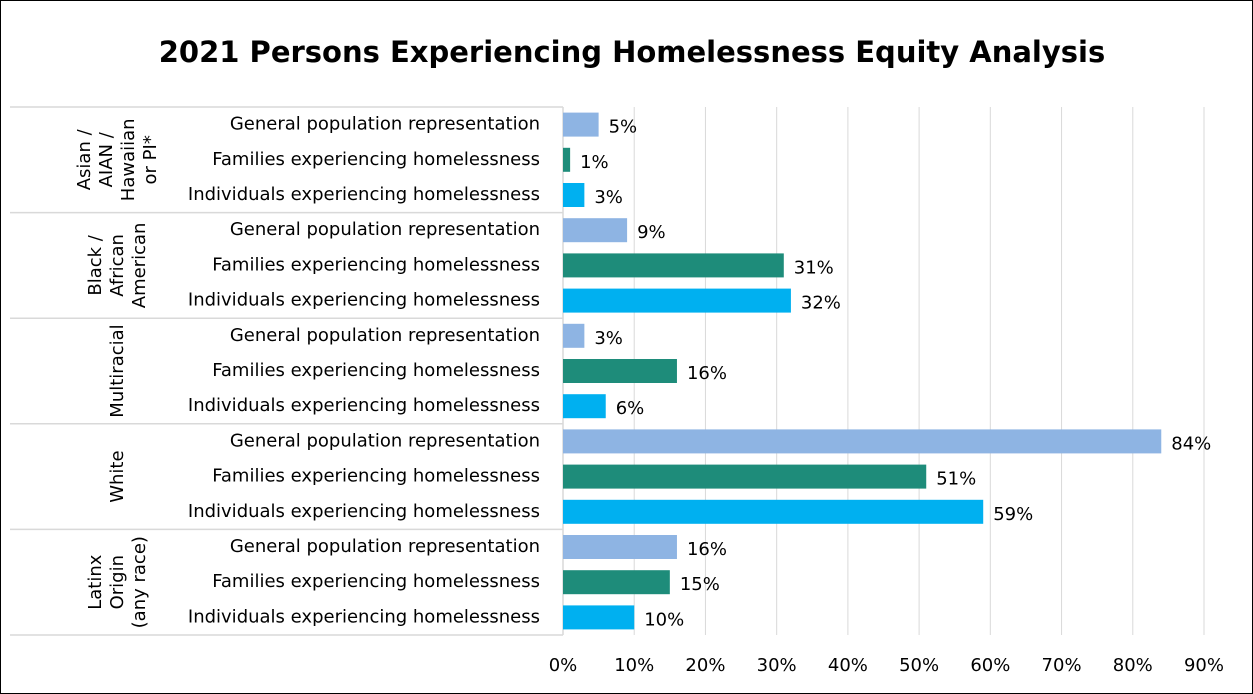  What do you see at coordinates (128, 159) in the screenshot?
I see `group-label: Hawaiian` at bounding box center [128, 159].